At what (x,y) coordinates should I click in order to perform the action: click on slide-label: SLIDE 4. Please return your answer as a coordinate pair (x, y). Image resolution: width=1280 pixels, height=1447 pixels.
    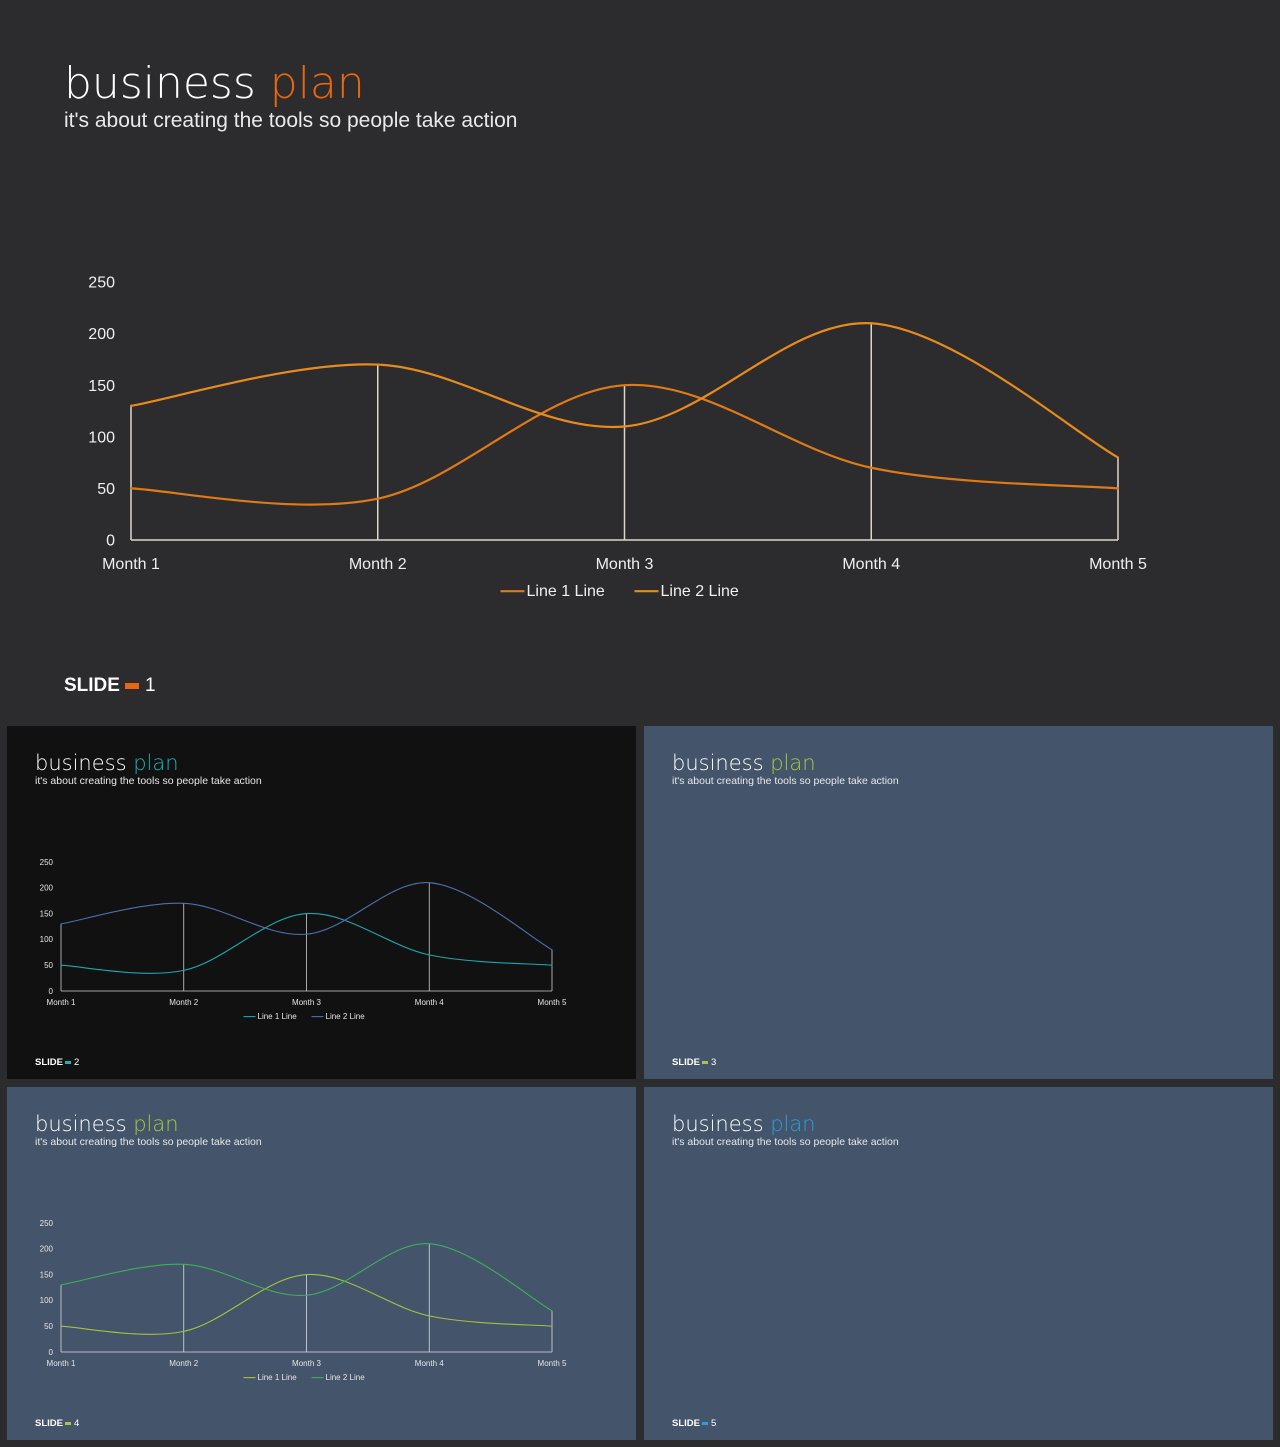
    Looking at the image, I should click on (57, 1423).